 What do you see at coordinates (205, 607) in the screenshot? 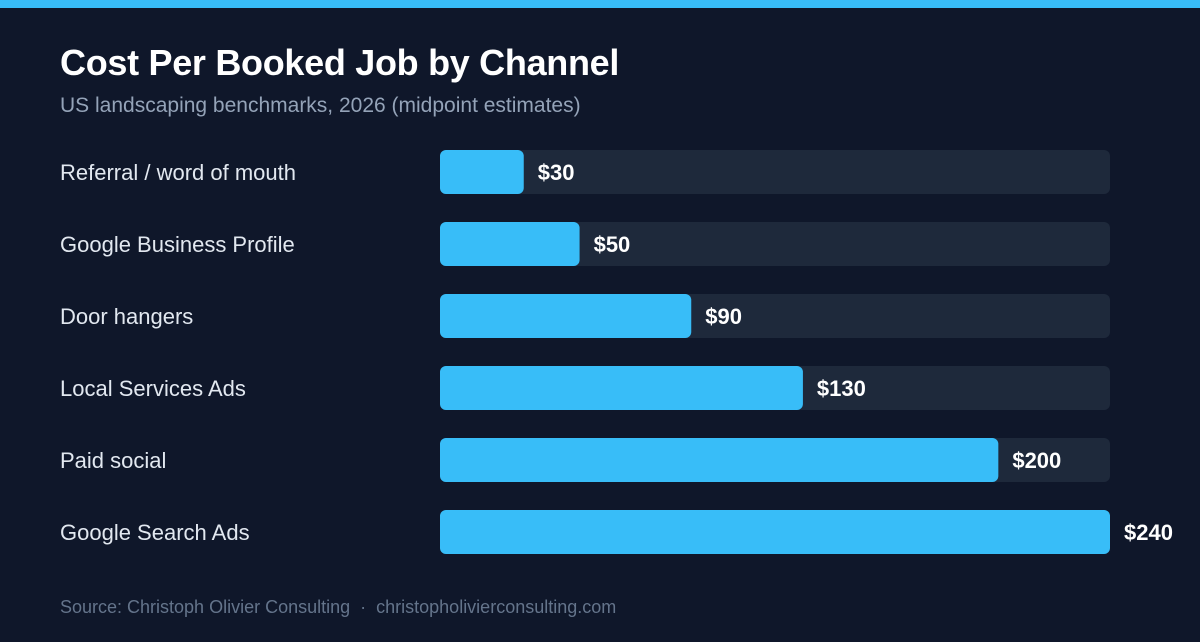
I see `source-credit: Source: Christoph Olivier Consulting` at bounding box center [205, 607].